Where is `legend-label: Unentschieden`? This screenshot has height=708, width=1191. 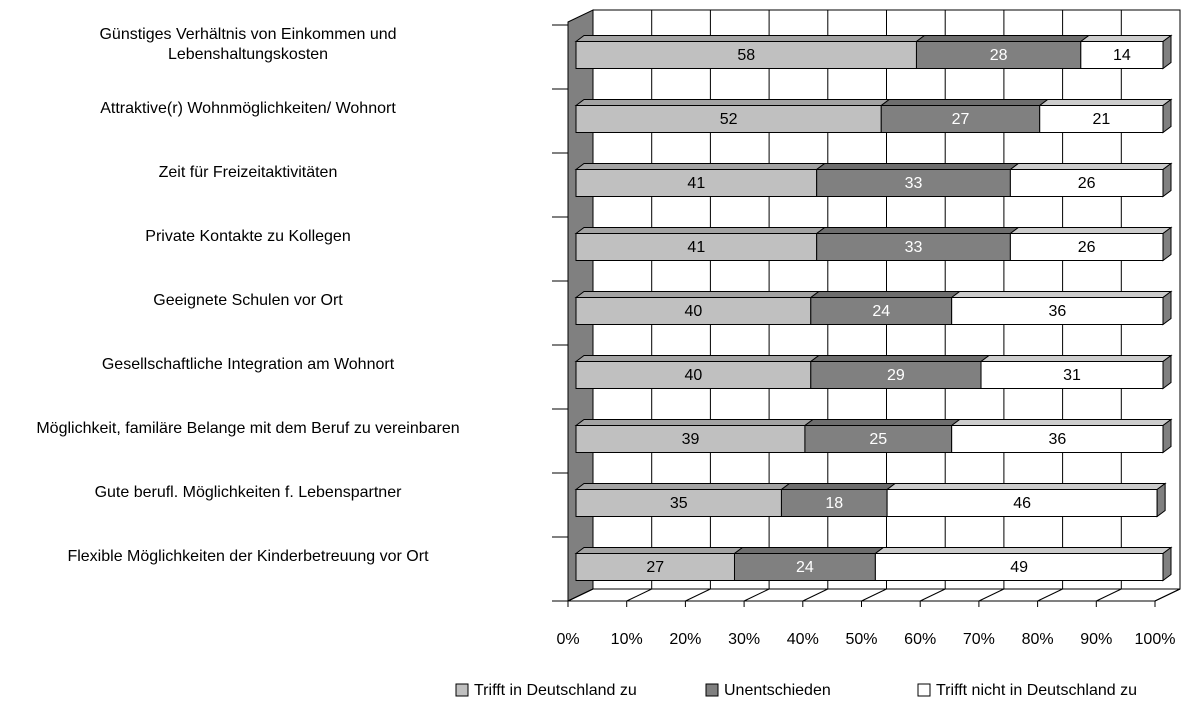 legend-label: Unentschieden is located at coordinates (777, 690).